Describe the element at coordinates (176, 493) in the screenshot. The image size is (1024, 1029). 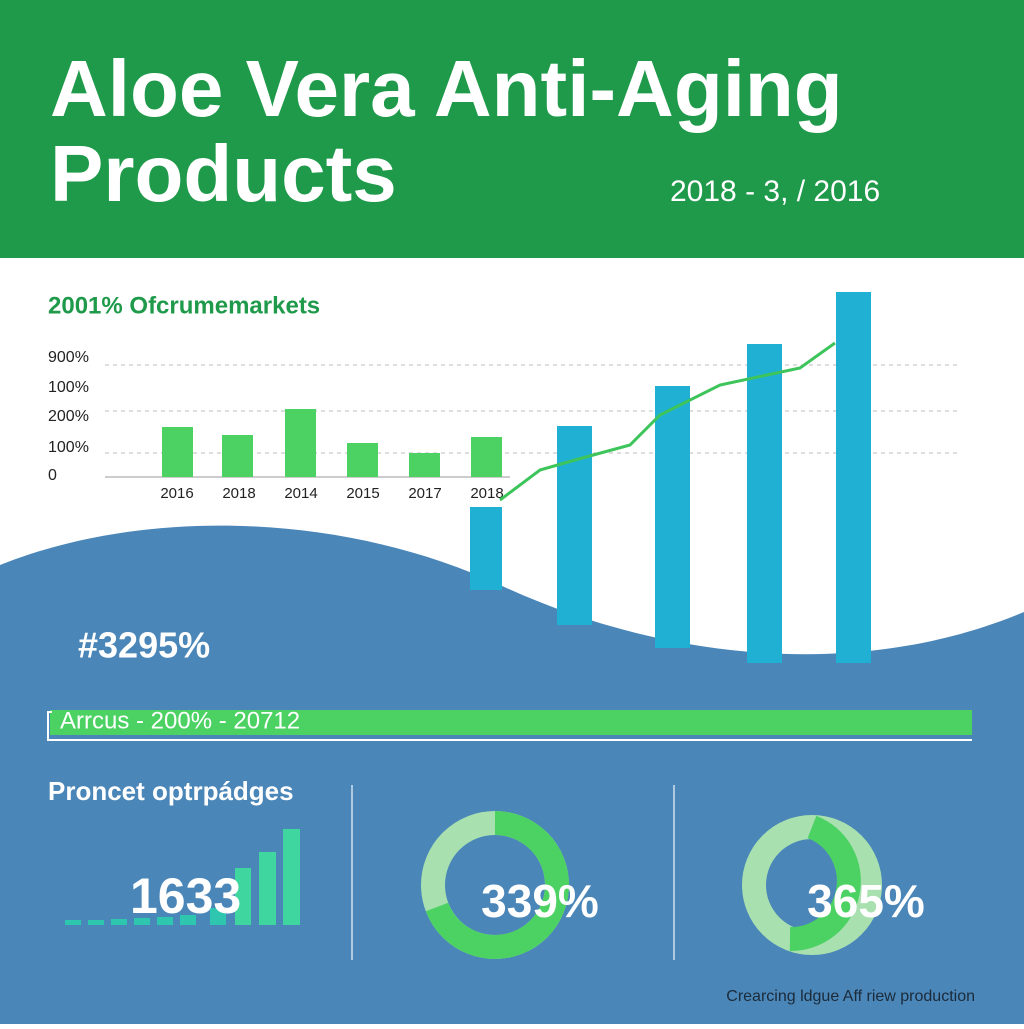
I see `category-label: 2016` at that location.